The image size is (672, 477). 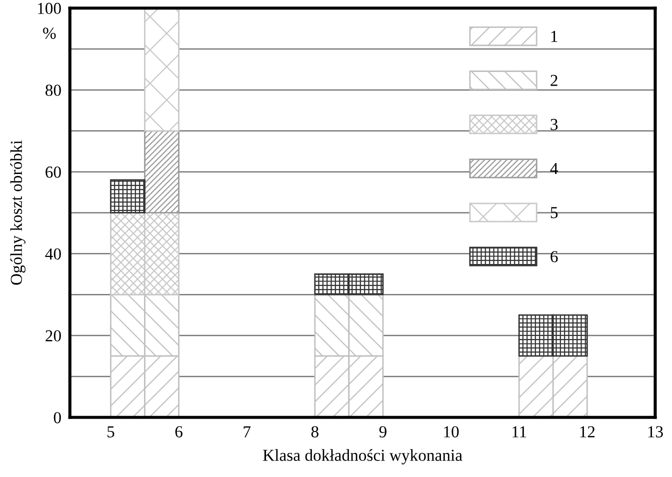 What do you see at coordinates (554, 168) in the screenshot?
I see `legend-label: 4` at bounding box center [554, 168].